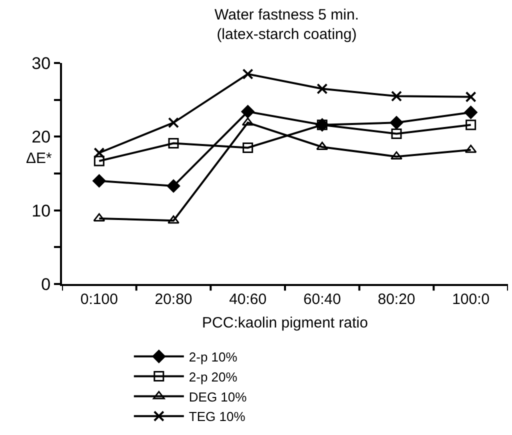  Describe the element at coordinates (99, 299) in the screenshot. I see `x-tick-label: 0:100` at that location.